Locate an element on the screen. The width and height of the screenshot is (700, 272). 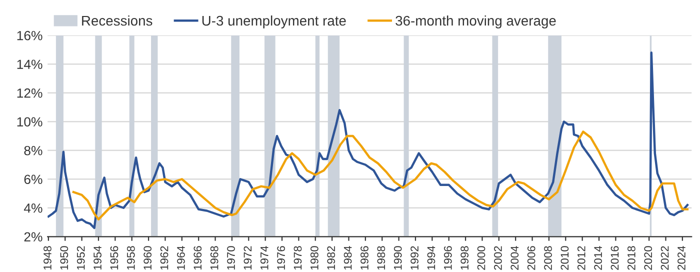
x-tick-label: 1988 is located at coordinates (381, 258).